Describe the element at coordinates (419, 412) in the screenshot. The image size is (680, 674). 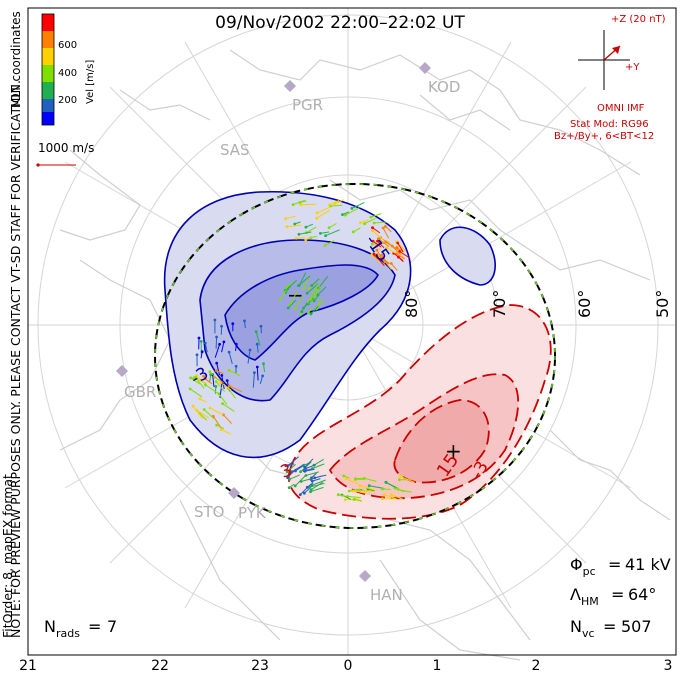
I see `dawn-cell: + 15` at that location.